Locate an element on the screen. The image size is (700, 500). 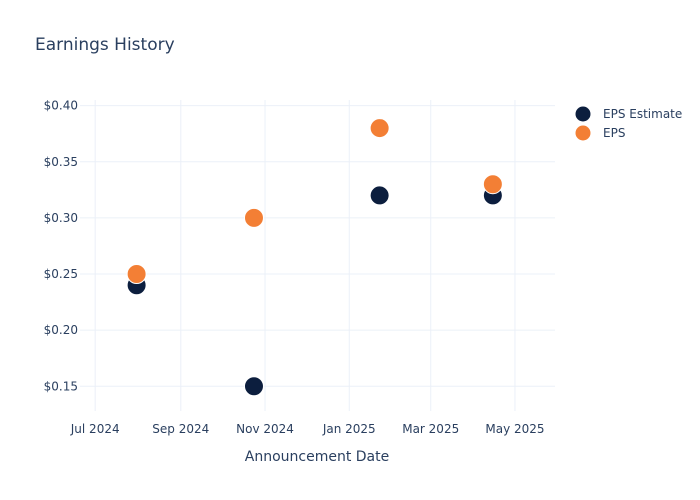
legend-label: EPS Estimate is located at coordinates (642, 114).